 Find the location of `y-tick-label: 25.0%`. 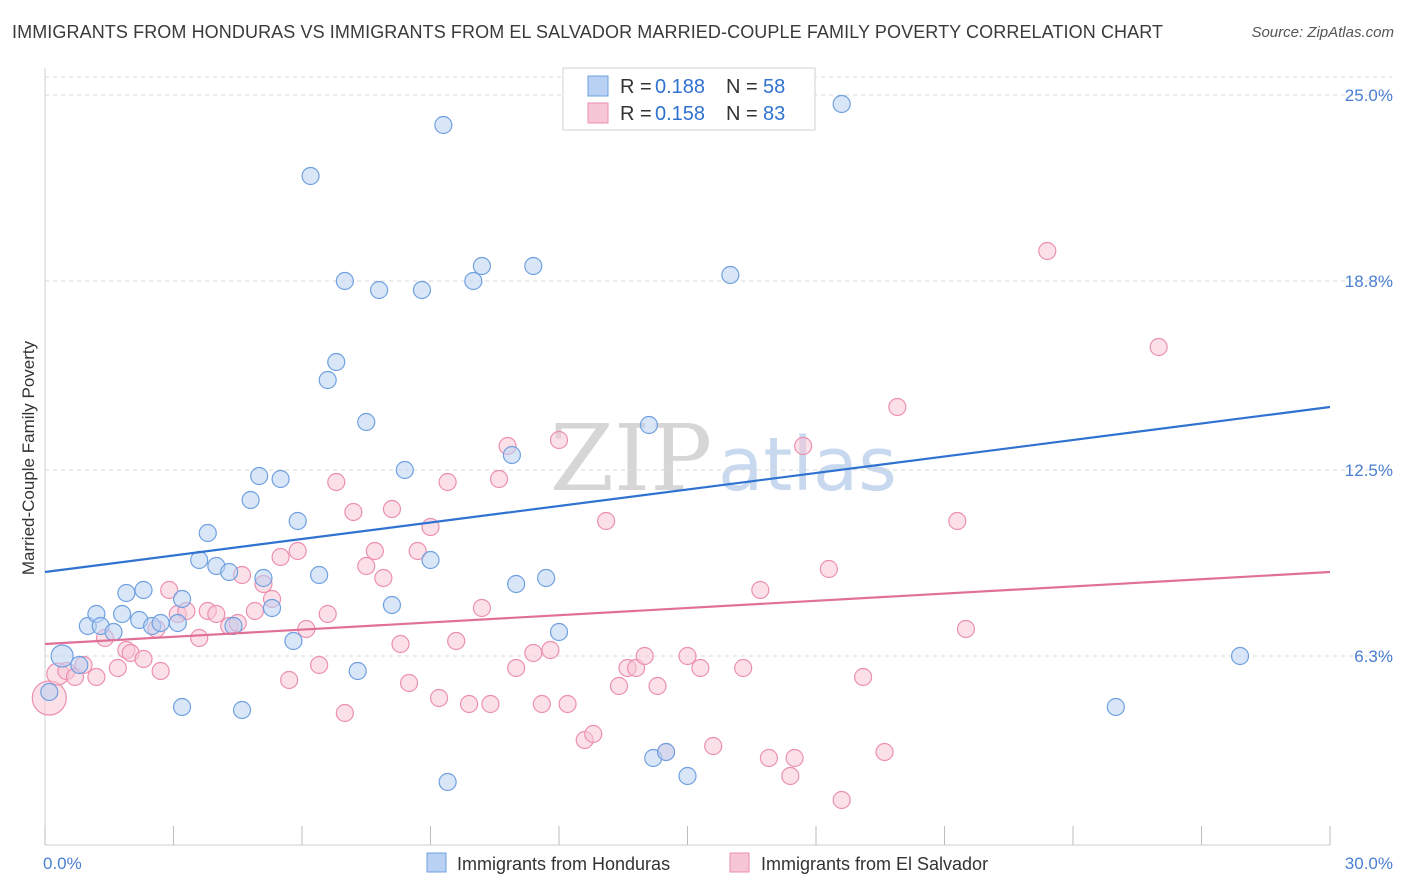

y-tick-label: 25.0% is located at coordinates (1369, 95).